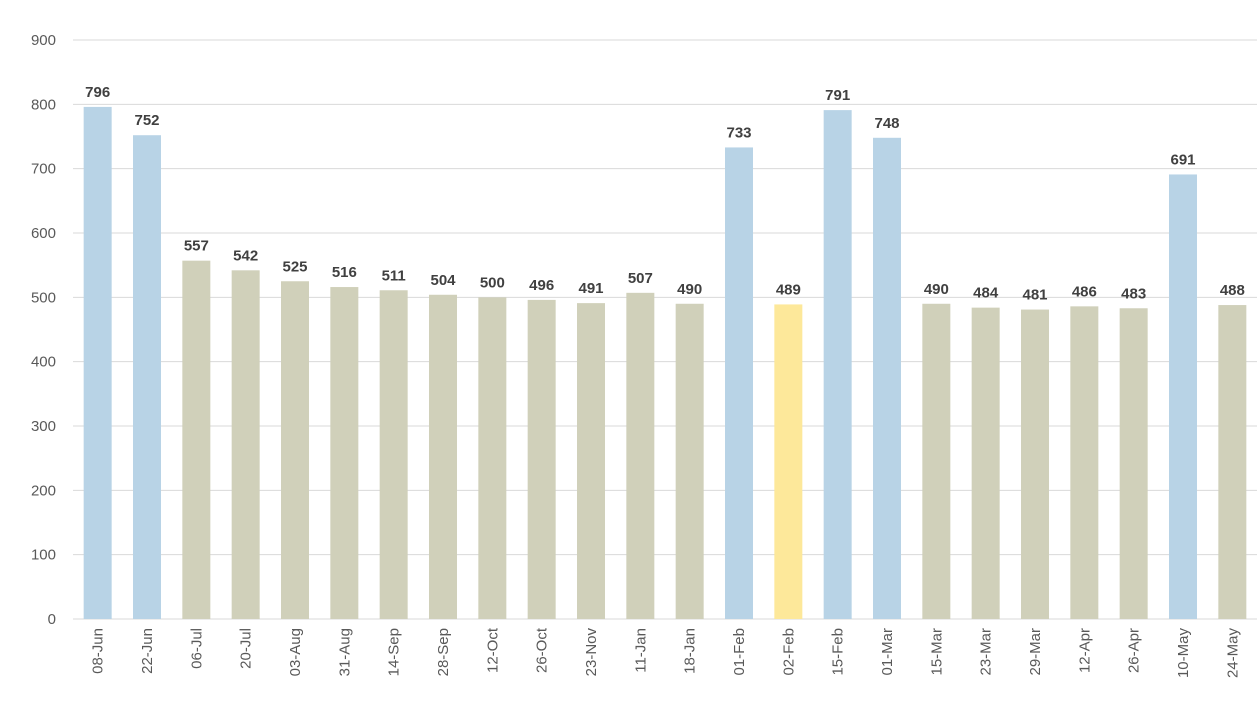 The image size is (1257, 719). I want to click on y-tick-label: 500, so click(43, 297).